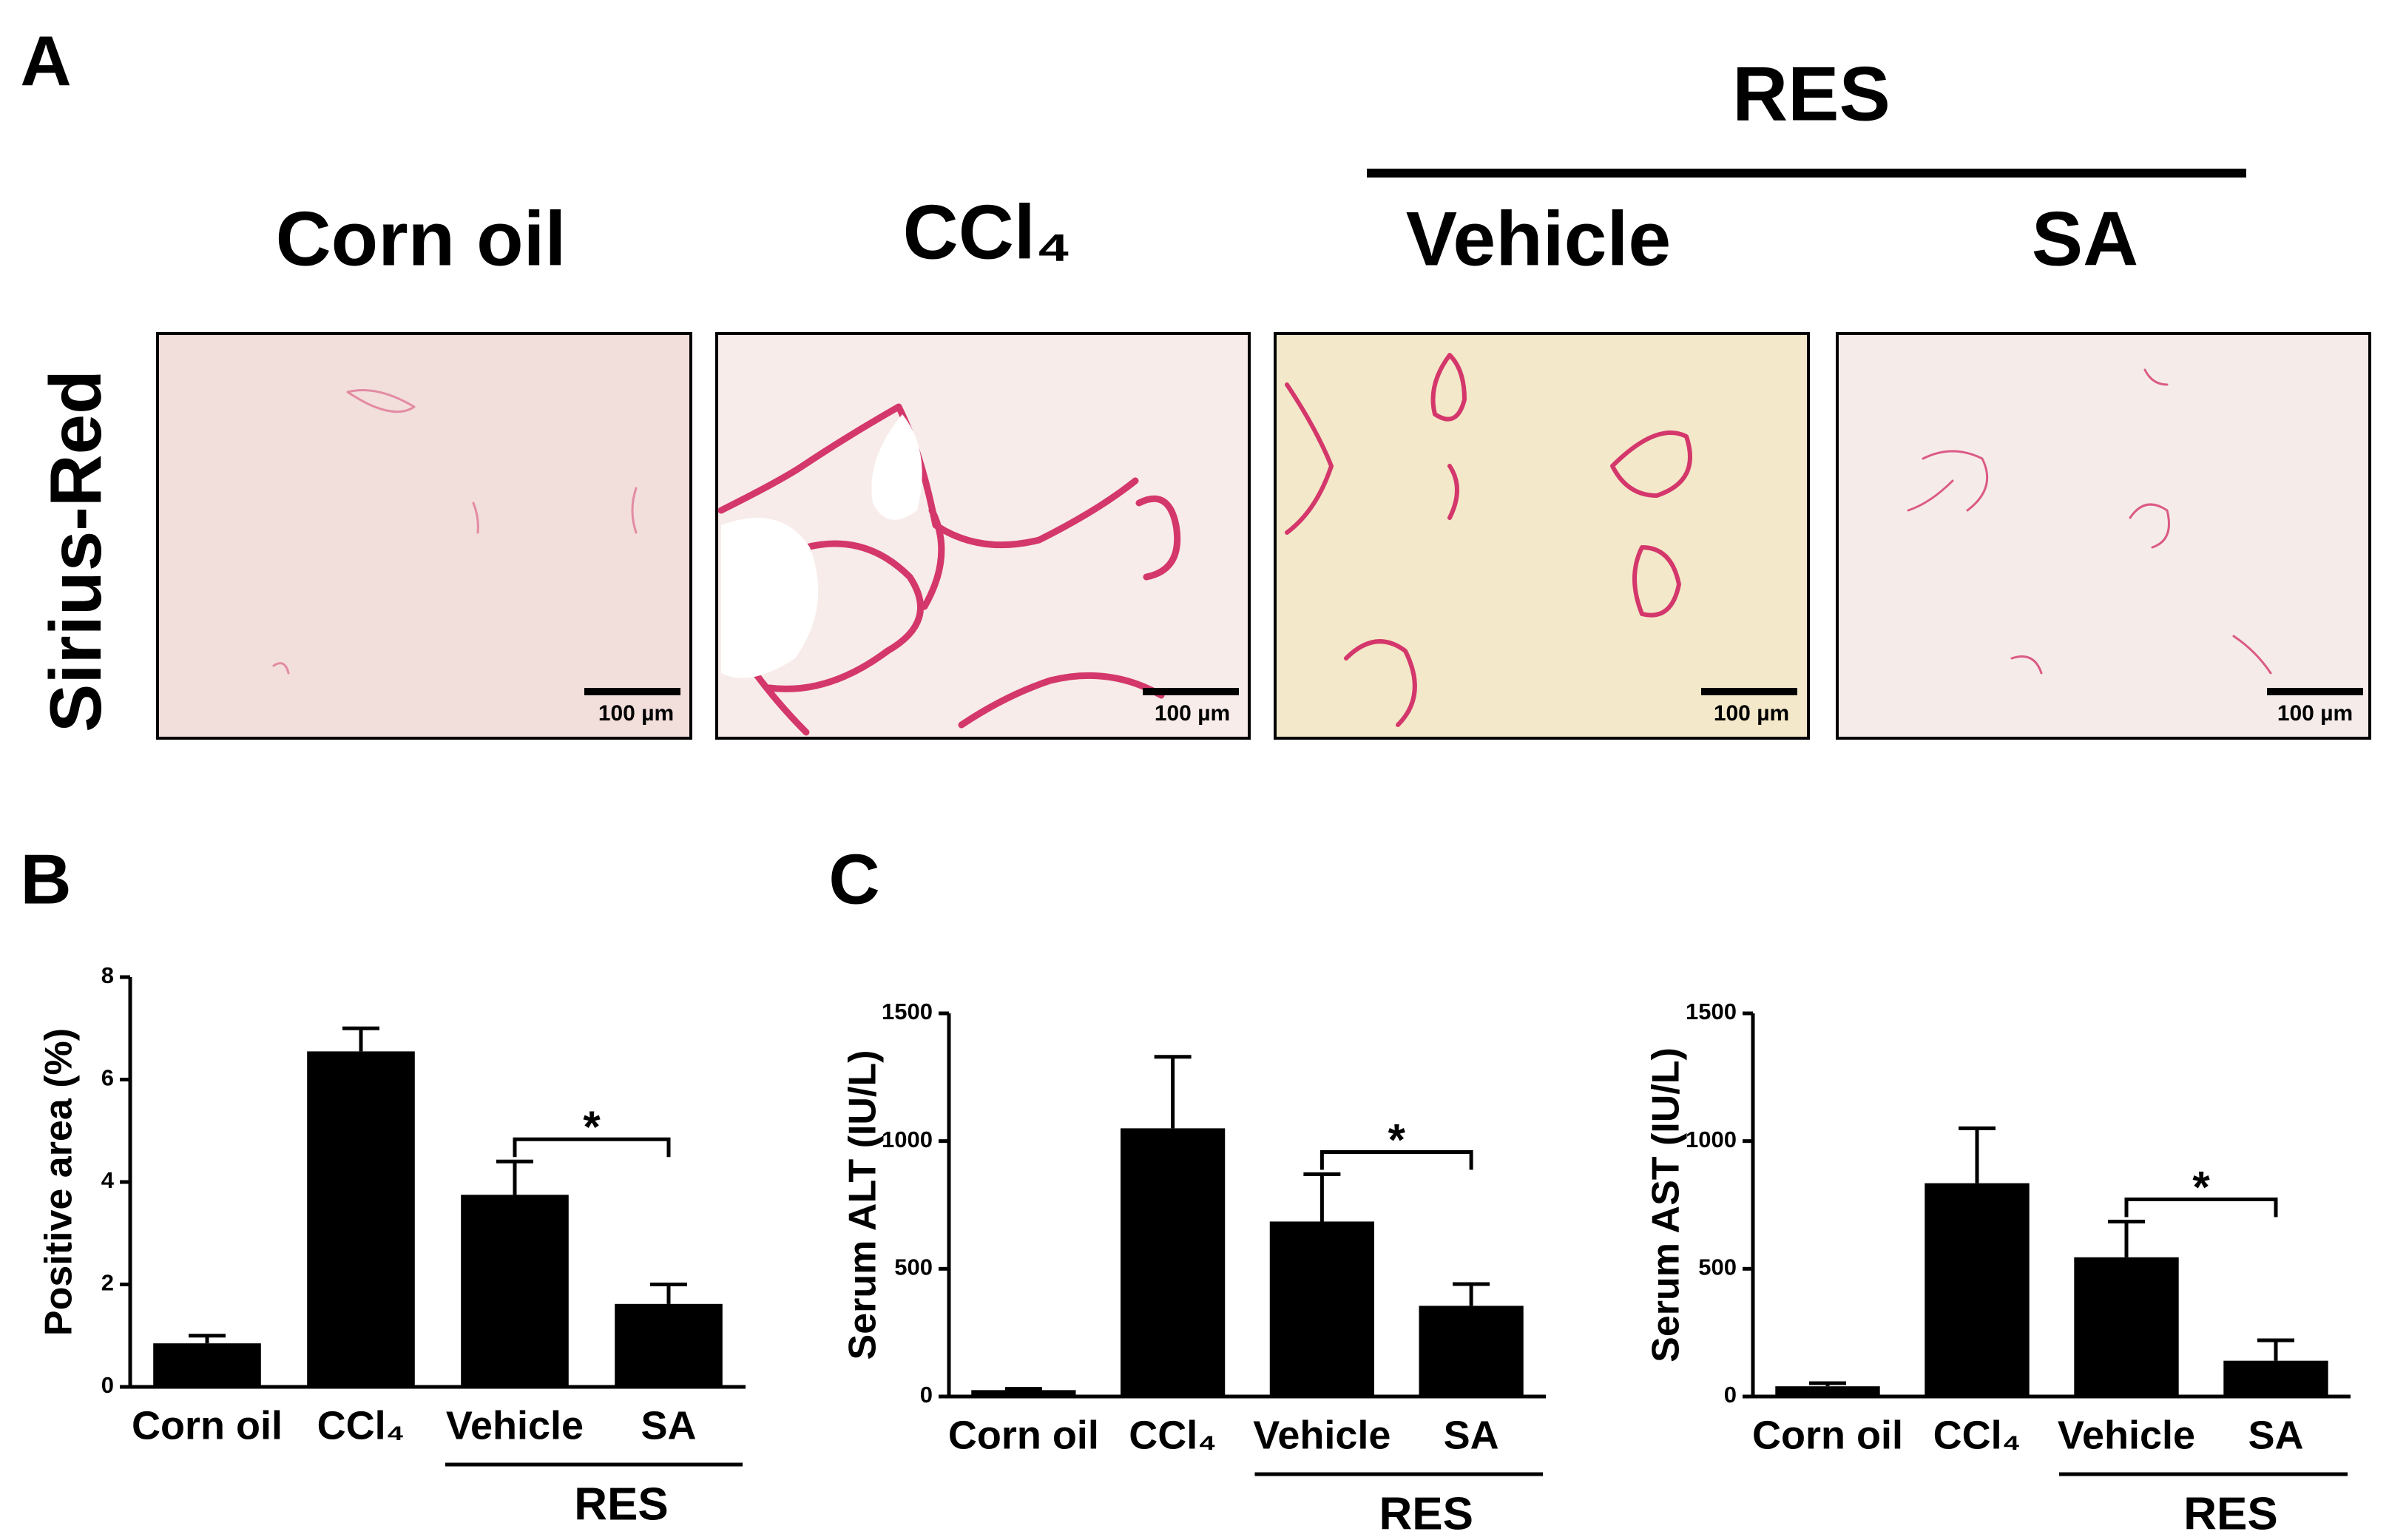 The image size is (2389, 1540). Describe the element at coordinates (107, 975) in the screenshot. I see `y-tick-label: 8` at that location.